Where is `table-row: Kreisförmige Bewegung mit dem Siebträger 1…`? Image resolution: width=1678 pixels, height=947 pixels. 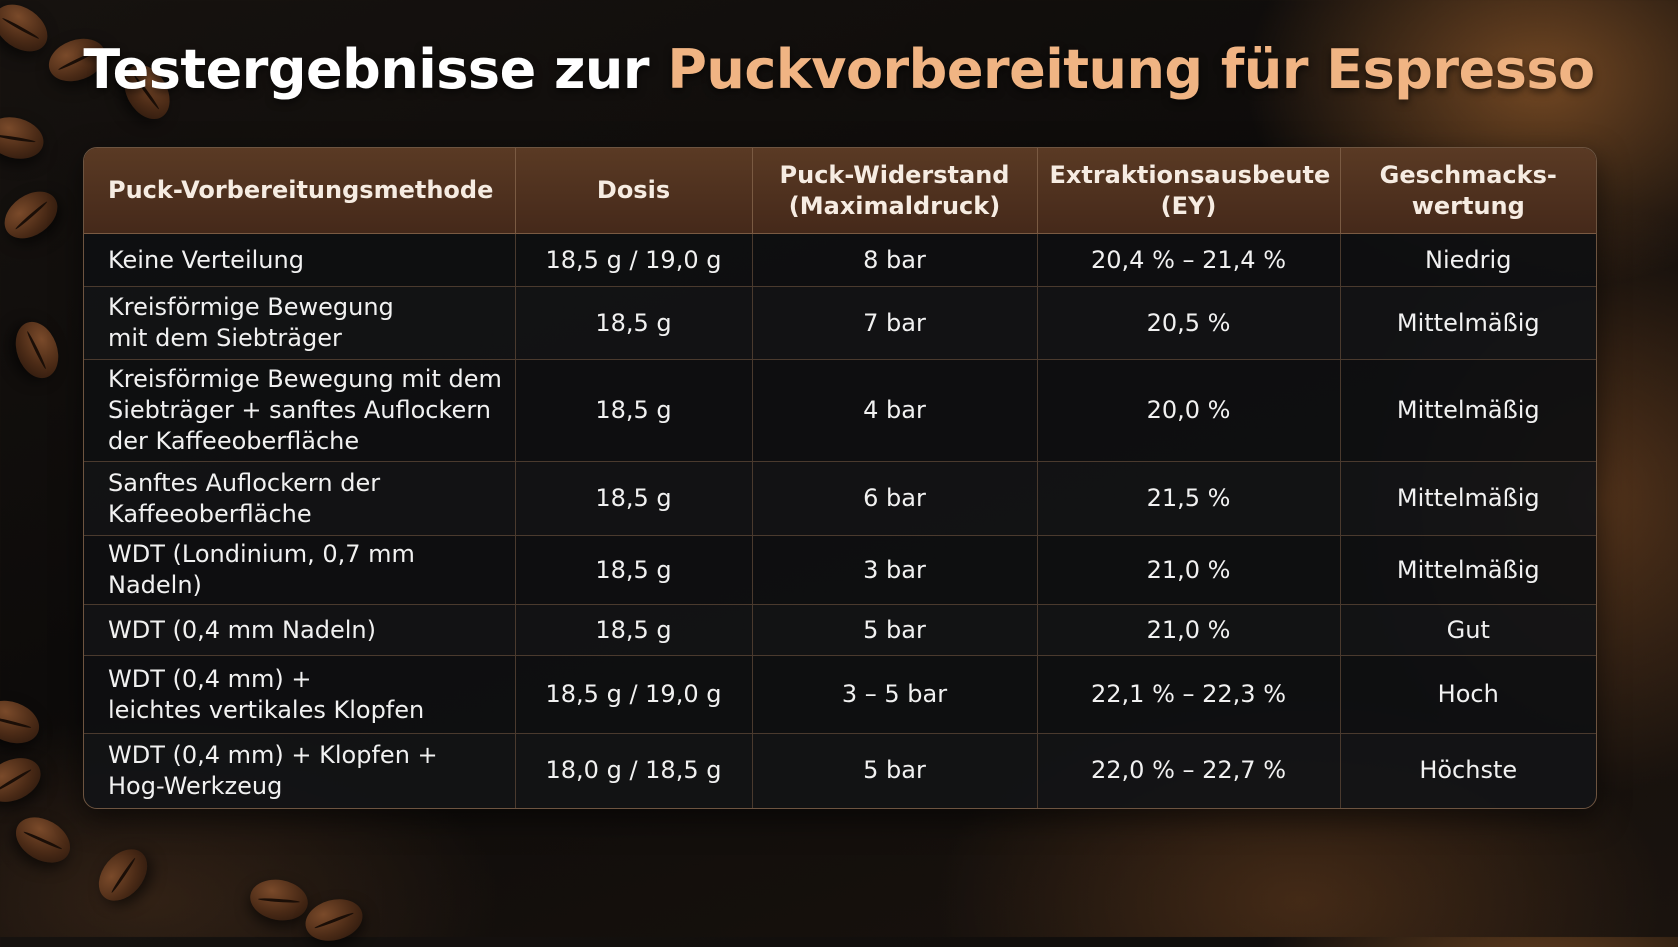
table-row: Kreisförmige Bewegung mit dem Siebträger 1… is located at coordinates (840, 323).